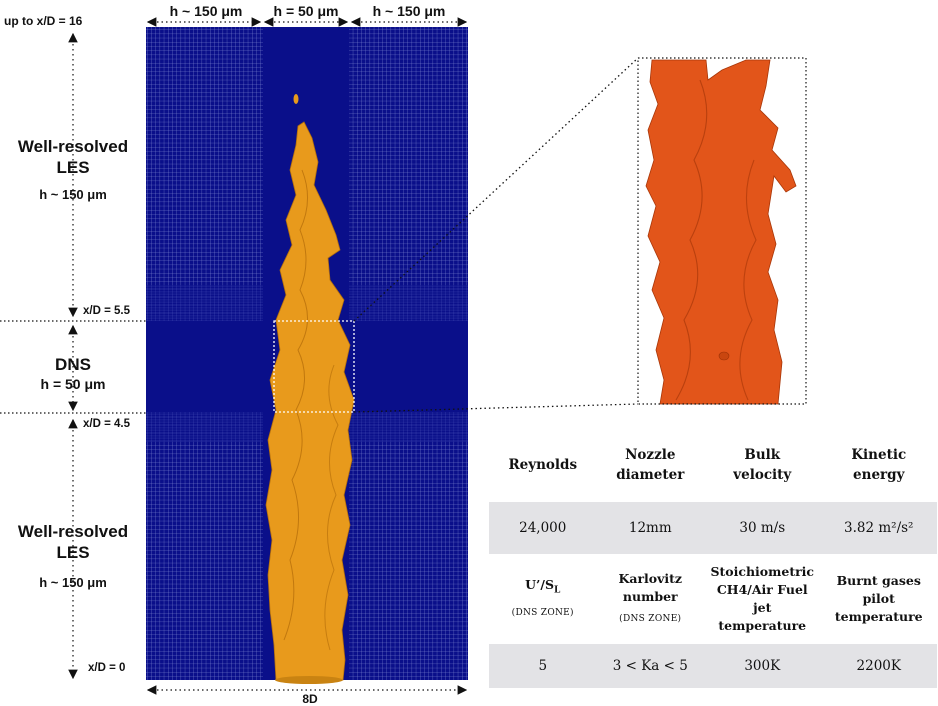 This screenshot has width=938, height=706. Describe the element at coordinates (762, 528) in the screenshot. I see `bulk-value: 30 m/s` at that location.